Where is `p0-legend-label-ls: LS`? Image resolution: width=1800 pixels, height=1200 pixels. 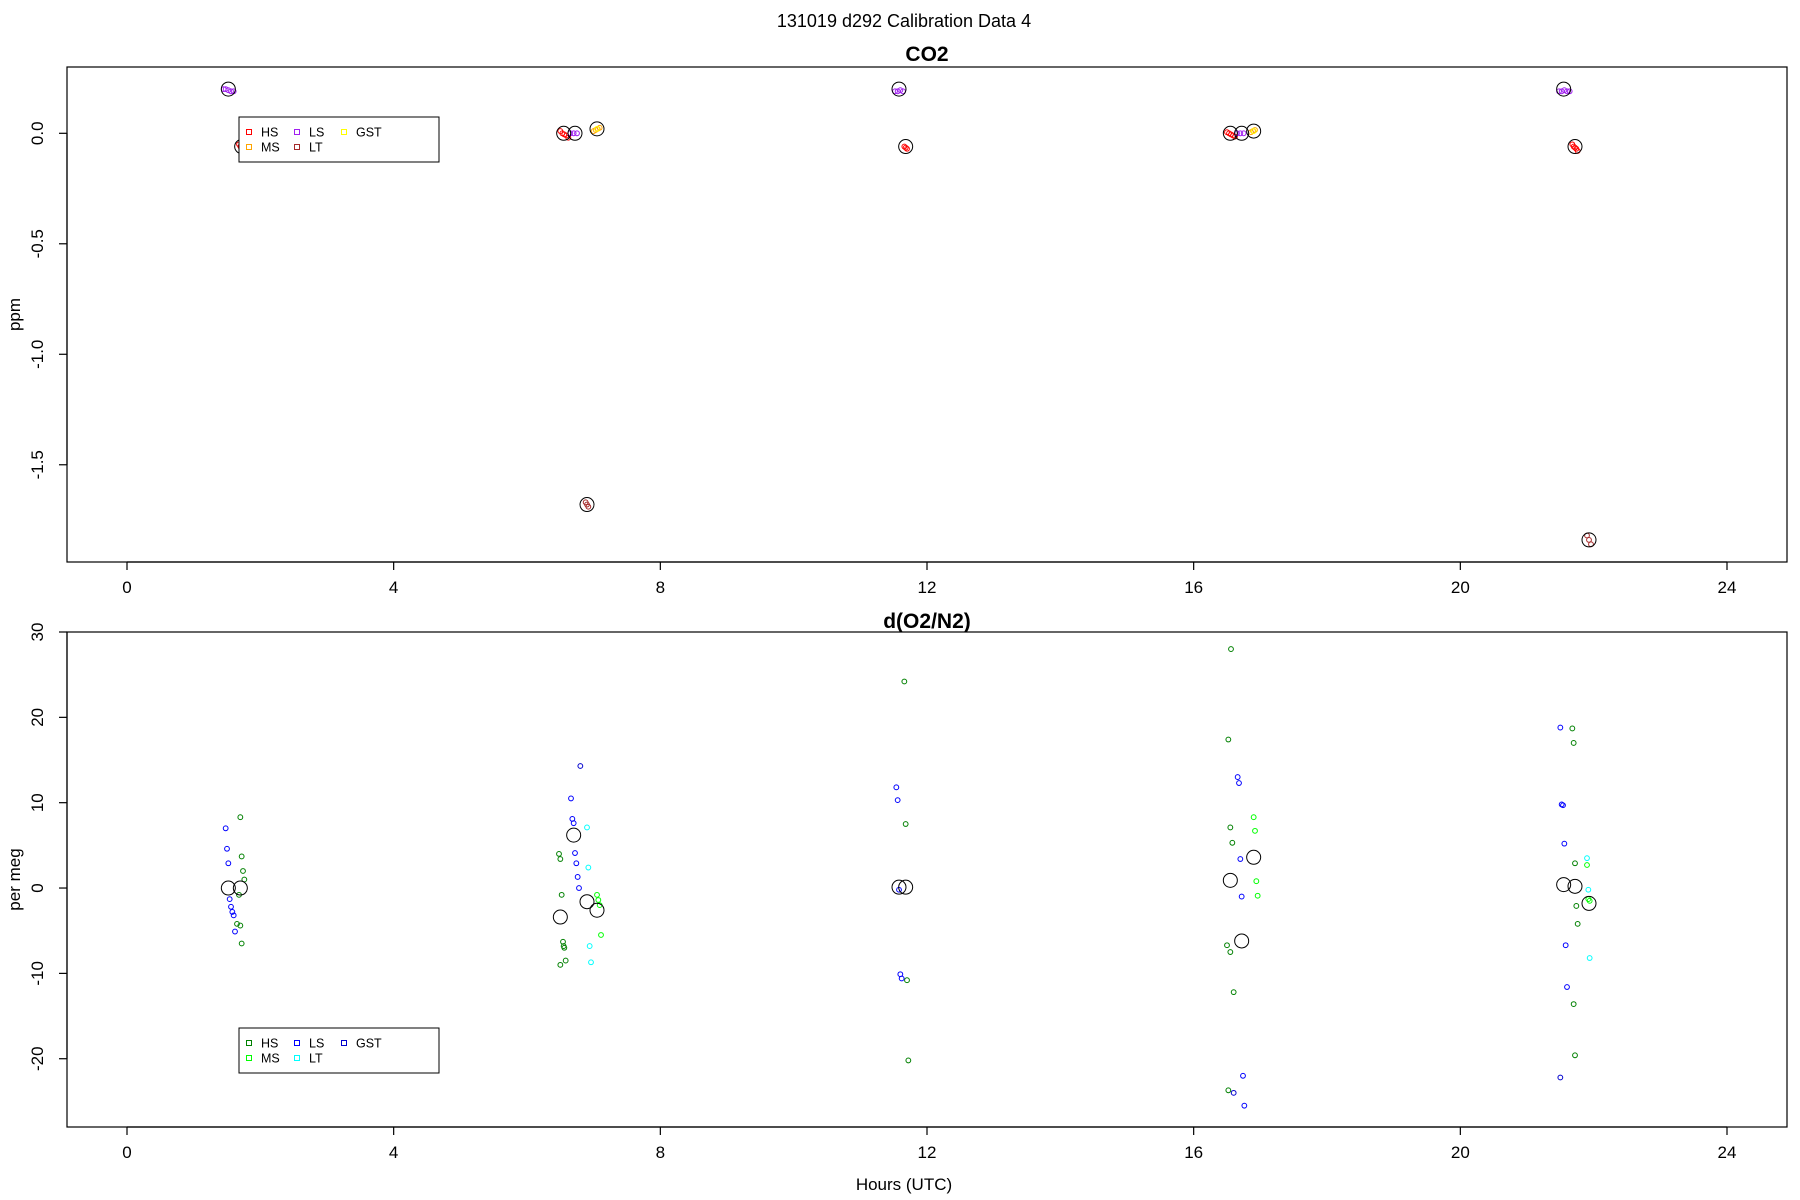
p0-legend-label-ls: LS is located at coordinates (316, 133).